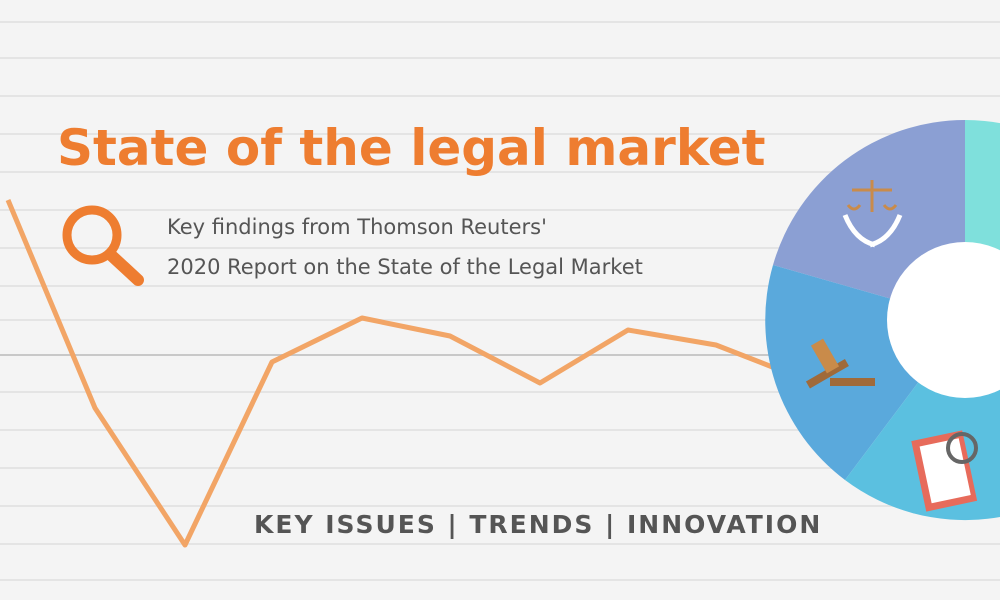  What do you see at coordinates (840, 363) in the screenshot?
I see `gavel-icon` at bounding box center [840, 363].